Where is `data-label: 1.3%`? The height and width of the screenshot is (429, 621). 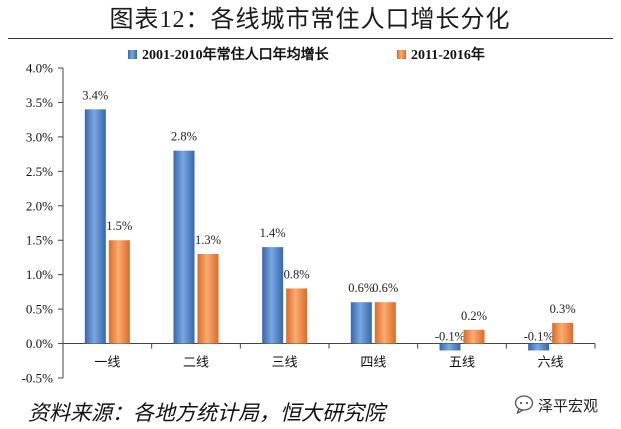 data-label: 1.3% is located at coordinates (208, 240).